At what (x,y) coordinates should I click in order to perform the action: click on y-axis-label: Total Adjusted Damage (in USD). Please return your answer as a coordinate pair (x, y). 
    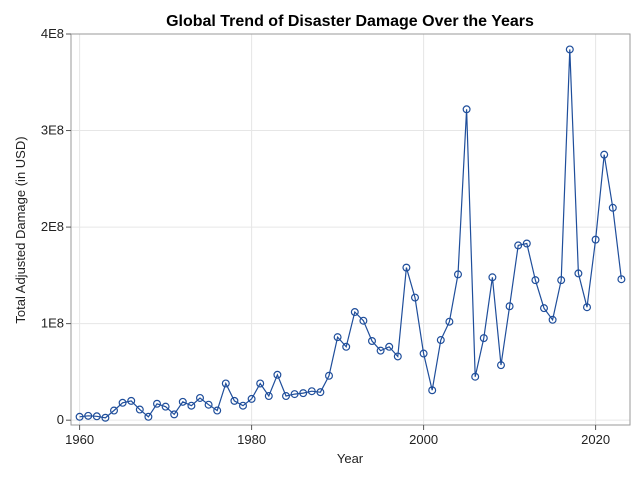
    Looking at the image, I should click on (20, 229).